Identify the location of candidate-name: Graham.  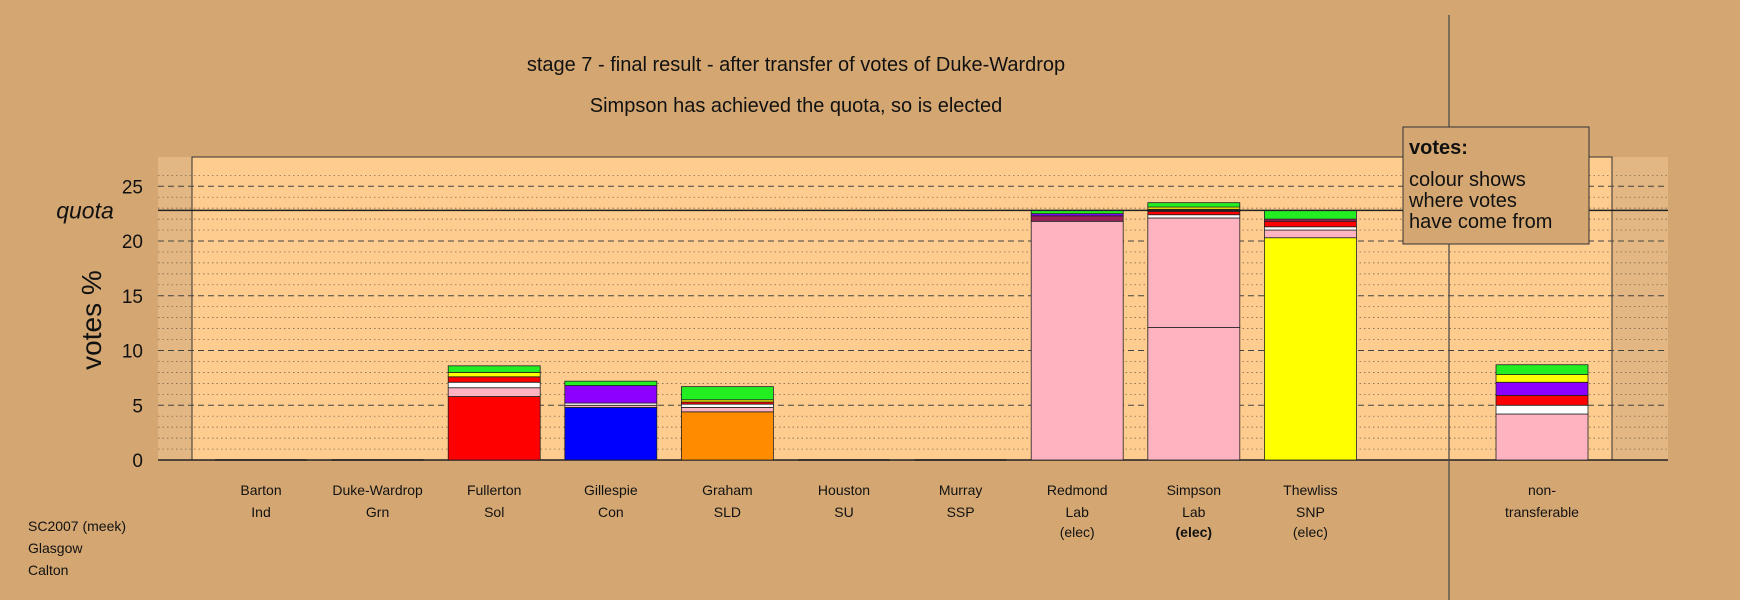
(727, 490).